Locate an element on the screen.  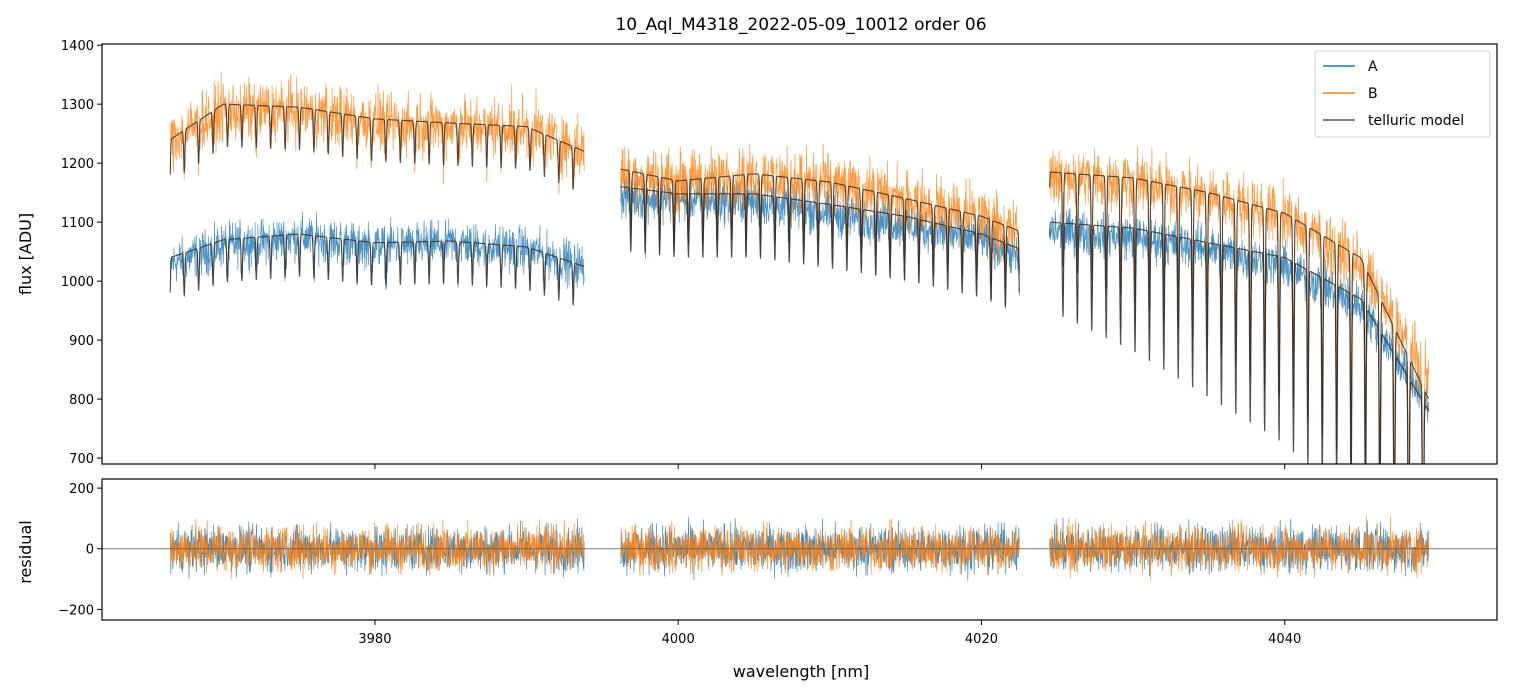
x-tick-label-4020: 4020 is located at coordinates (981, 639).